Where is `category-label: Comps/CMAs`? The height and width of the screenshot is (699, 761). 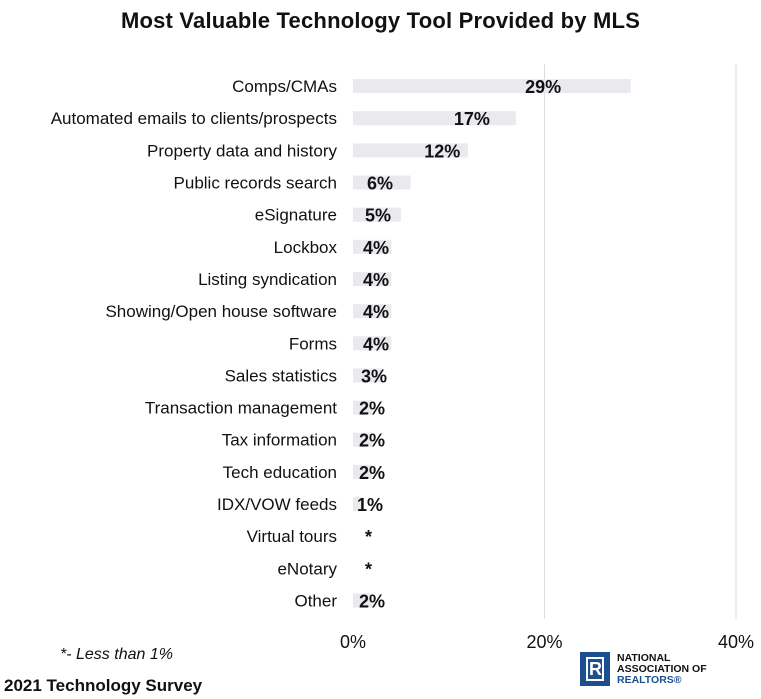 category-label: Comps/CMAs is located at coordinates (284, 86).